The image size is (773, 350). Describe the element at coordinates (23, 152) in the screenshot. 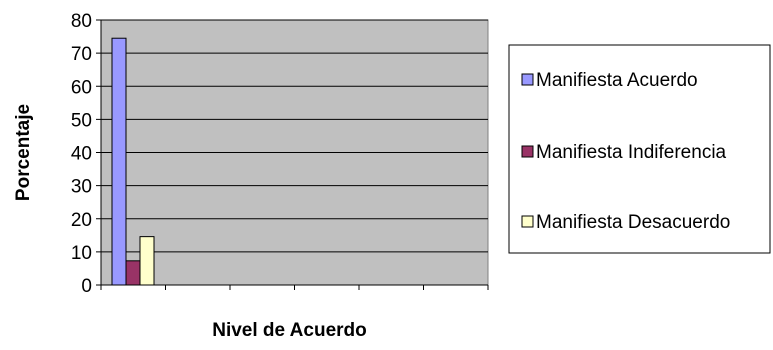

I see `y-axis-title: Porcentaje` at that location.